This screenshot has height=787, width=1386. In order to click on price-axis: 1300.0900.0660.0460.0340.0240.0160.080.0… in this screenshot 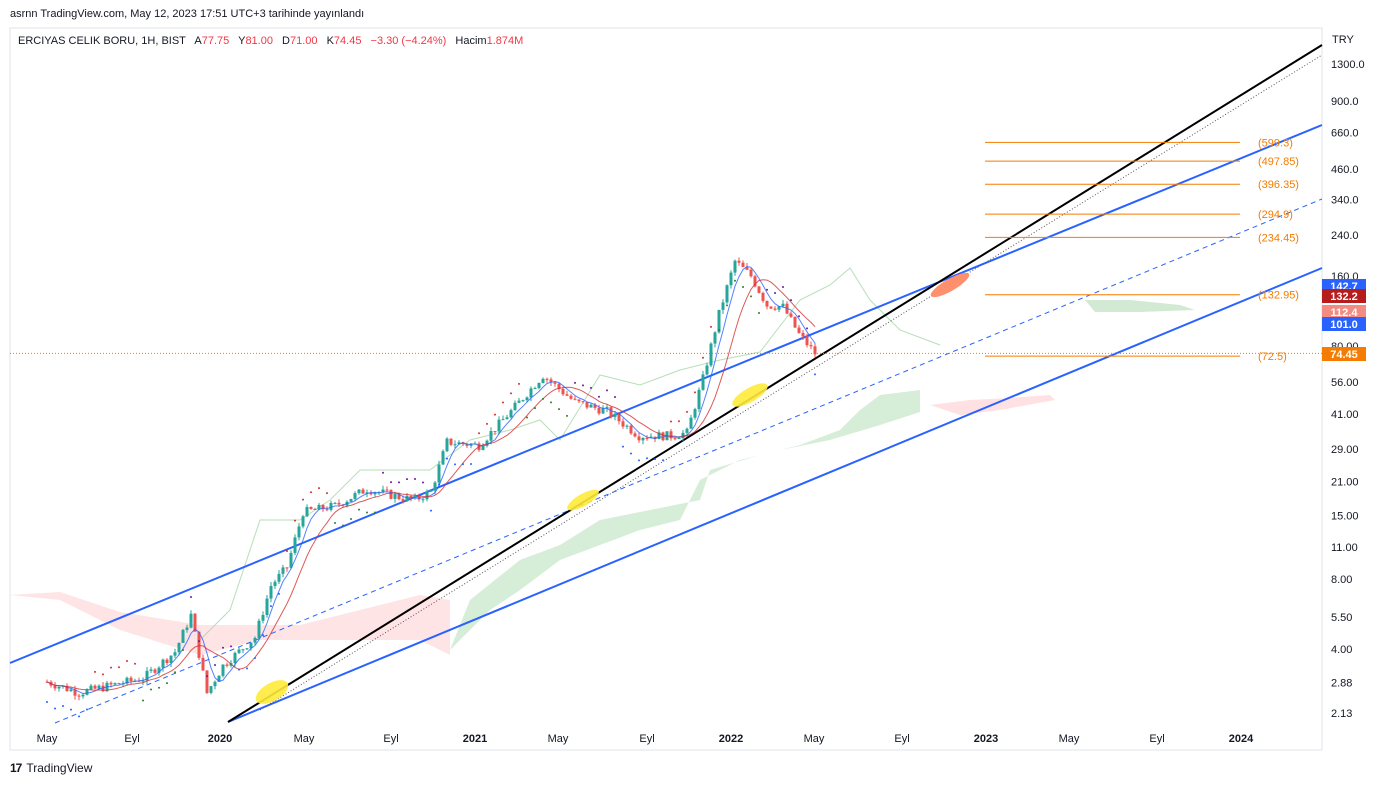, I will do `click(1348, 389)`.